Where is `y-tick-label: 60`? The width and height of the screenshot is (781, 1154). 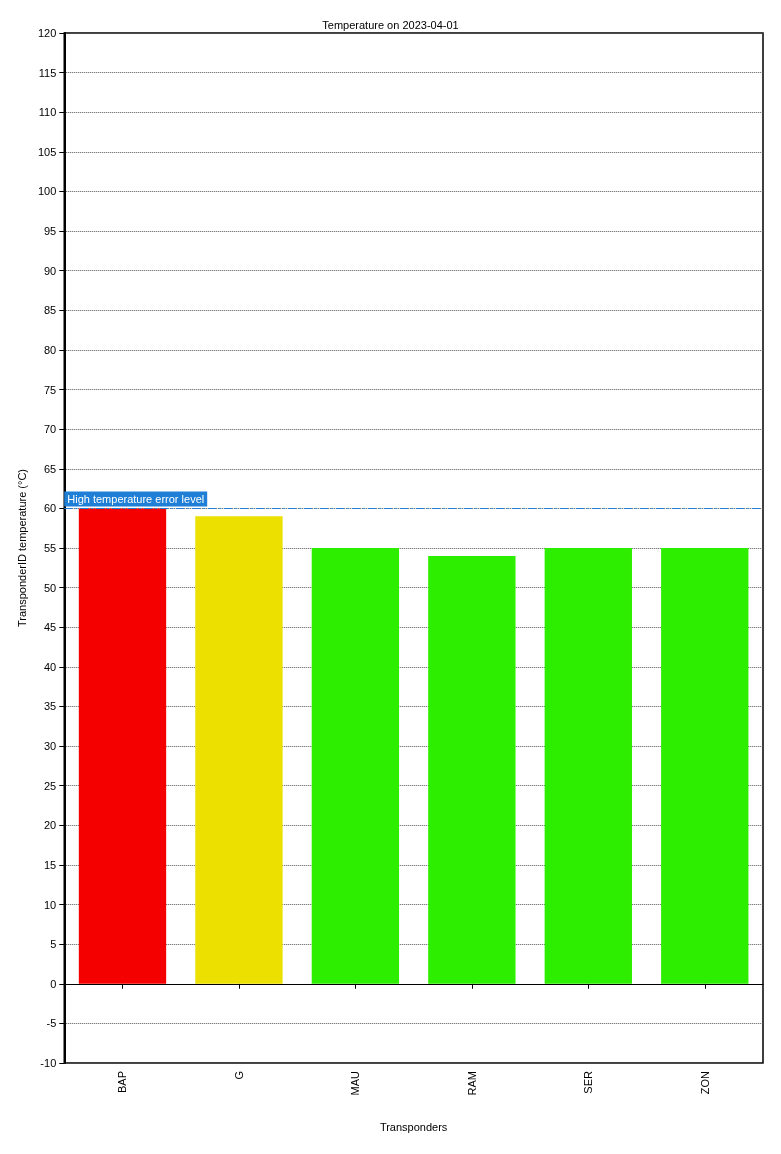 y-tick-label: 60 is located at coordinates (50, 508).